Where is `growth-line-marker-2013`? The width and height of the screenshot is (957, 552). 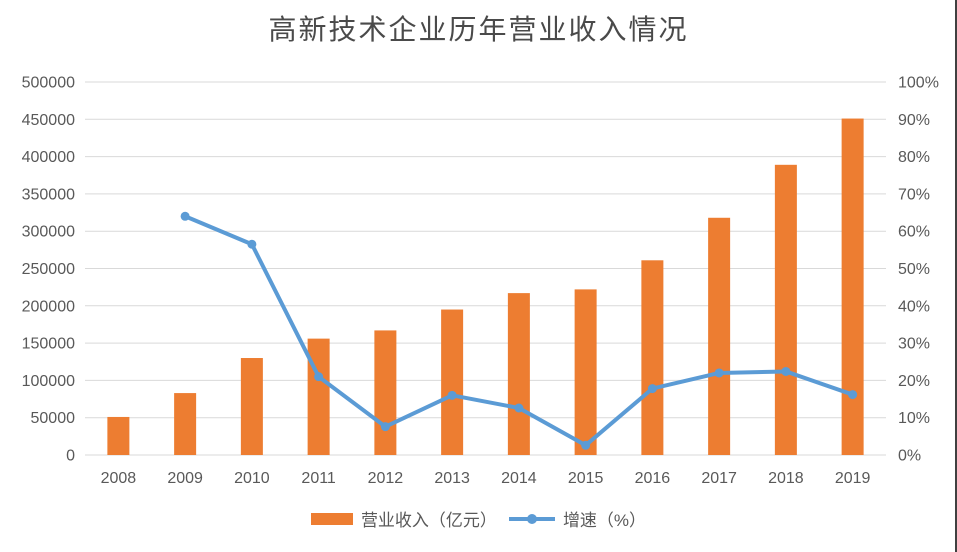
growth-line-marker-2013 is located at coordinates (452, 395).